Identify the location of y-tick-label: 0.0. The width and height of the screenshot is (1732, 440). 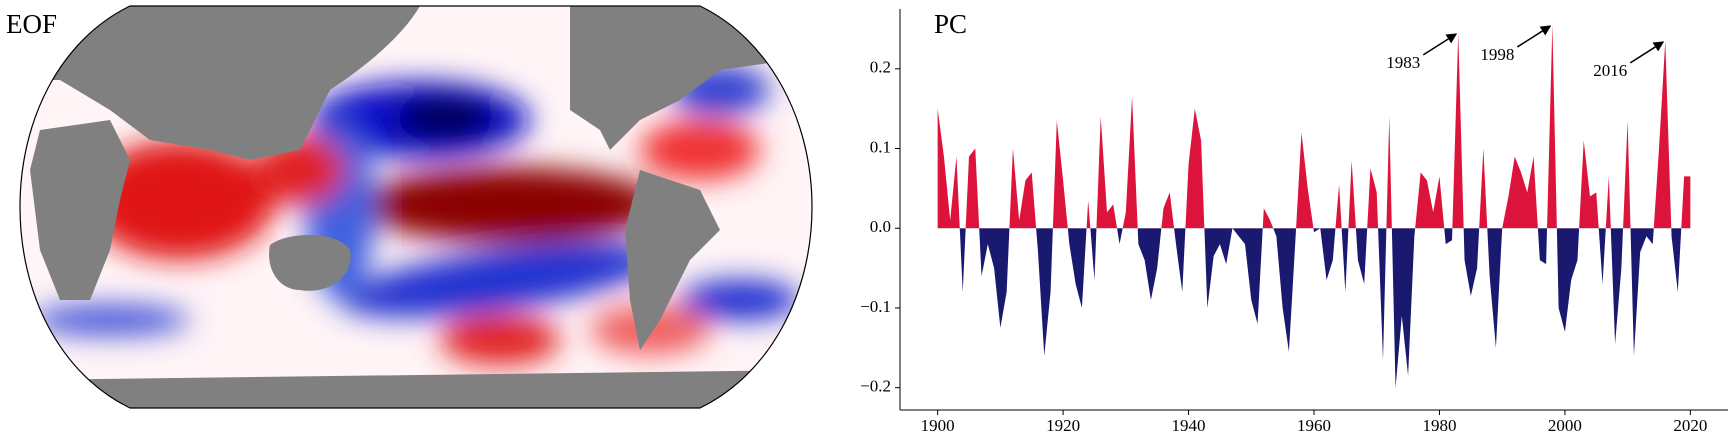
(880, 226).